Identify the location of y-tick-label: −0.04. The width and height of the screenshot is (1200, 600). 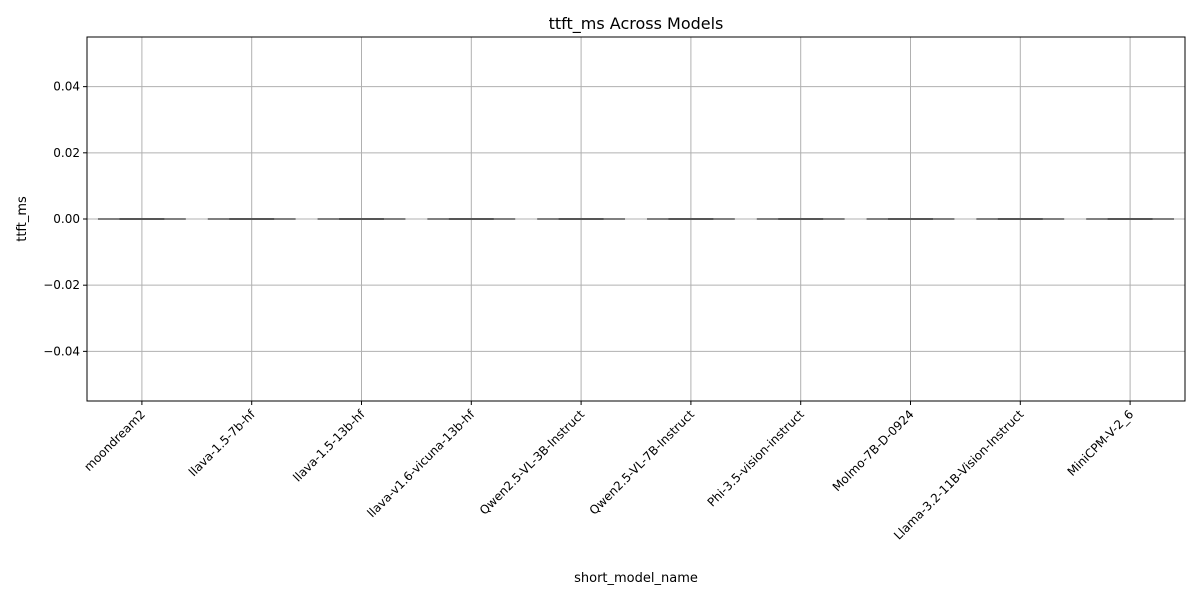
(61, 351).